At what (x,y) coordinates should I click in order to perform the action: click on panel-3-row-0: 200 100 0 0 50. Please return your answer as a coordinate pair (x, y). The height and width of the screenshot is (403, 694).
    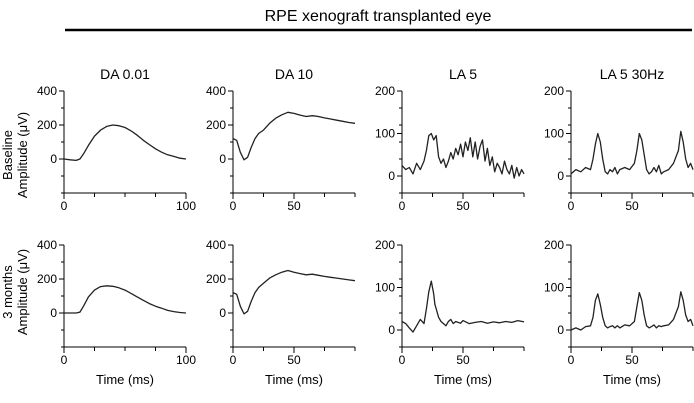
    Looking at the image, I should click on (619, 148).